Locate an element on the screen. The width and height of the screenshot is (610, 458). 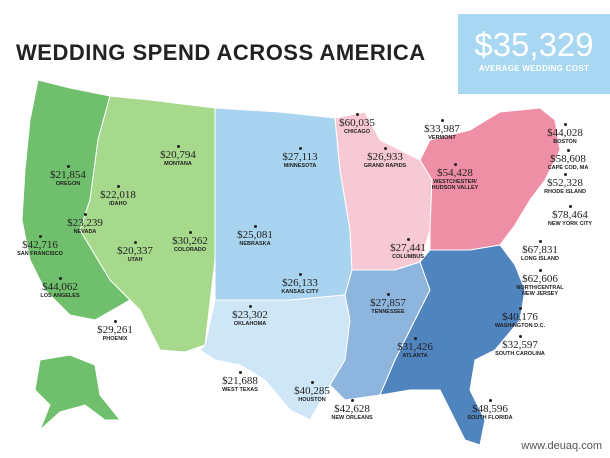
location-label: $40,176 WASHINGTON D.C. is located at coordinates (520, 321).